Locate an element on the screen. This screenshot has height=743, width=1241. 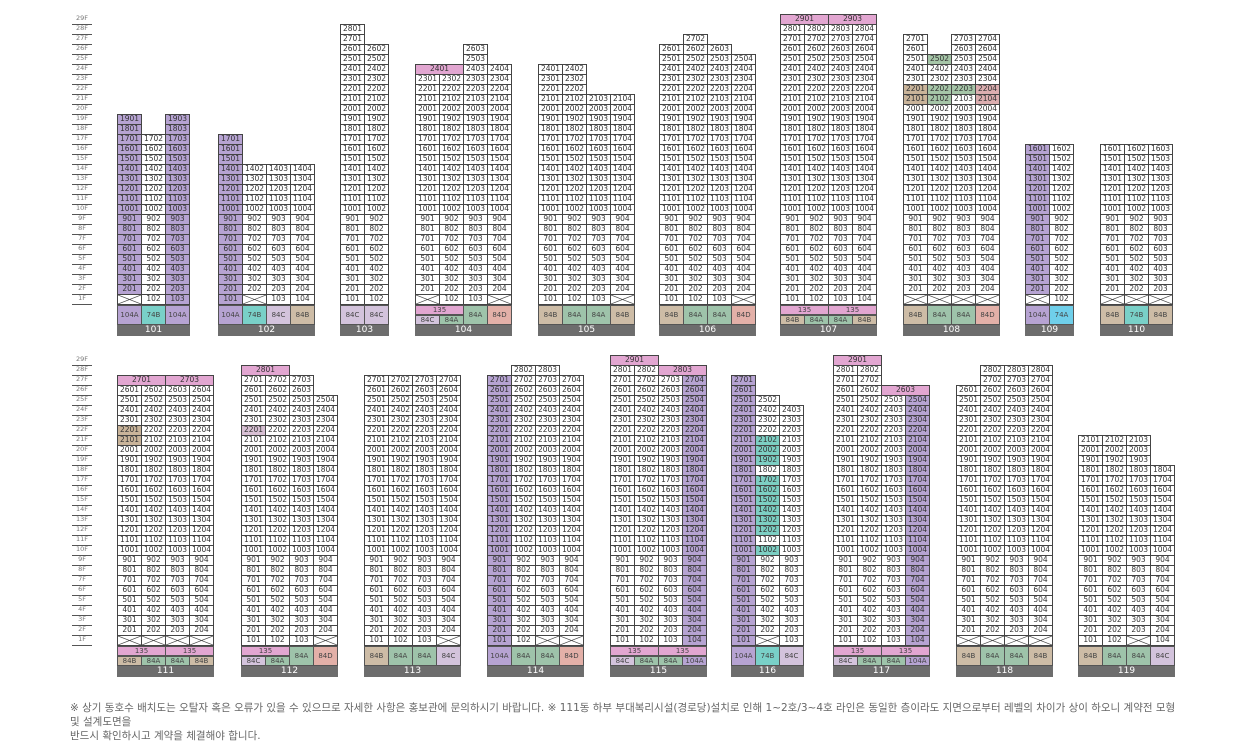
unit-cell: 1402 is located at coordinates (376, 169).